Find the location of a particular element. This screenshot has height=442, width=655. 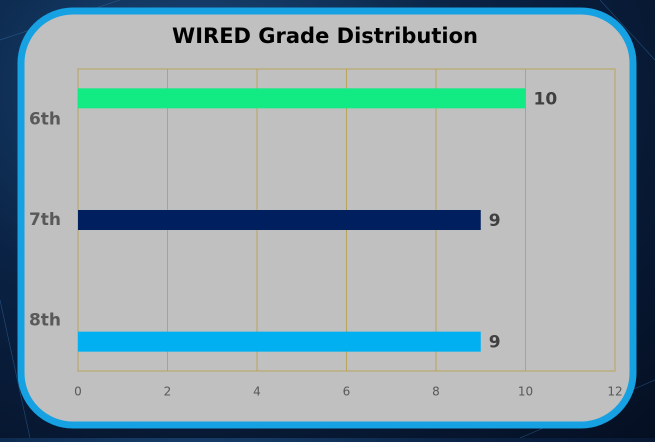

y-tick-label: 6th is located at coordinates (45, 119).